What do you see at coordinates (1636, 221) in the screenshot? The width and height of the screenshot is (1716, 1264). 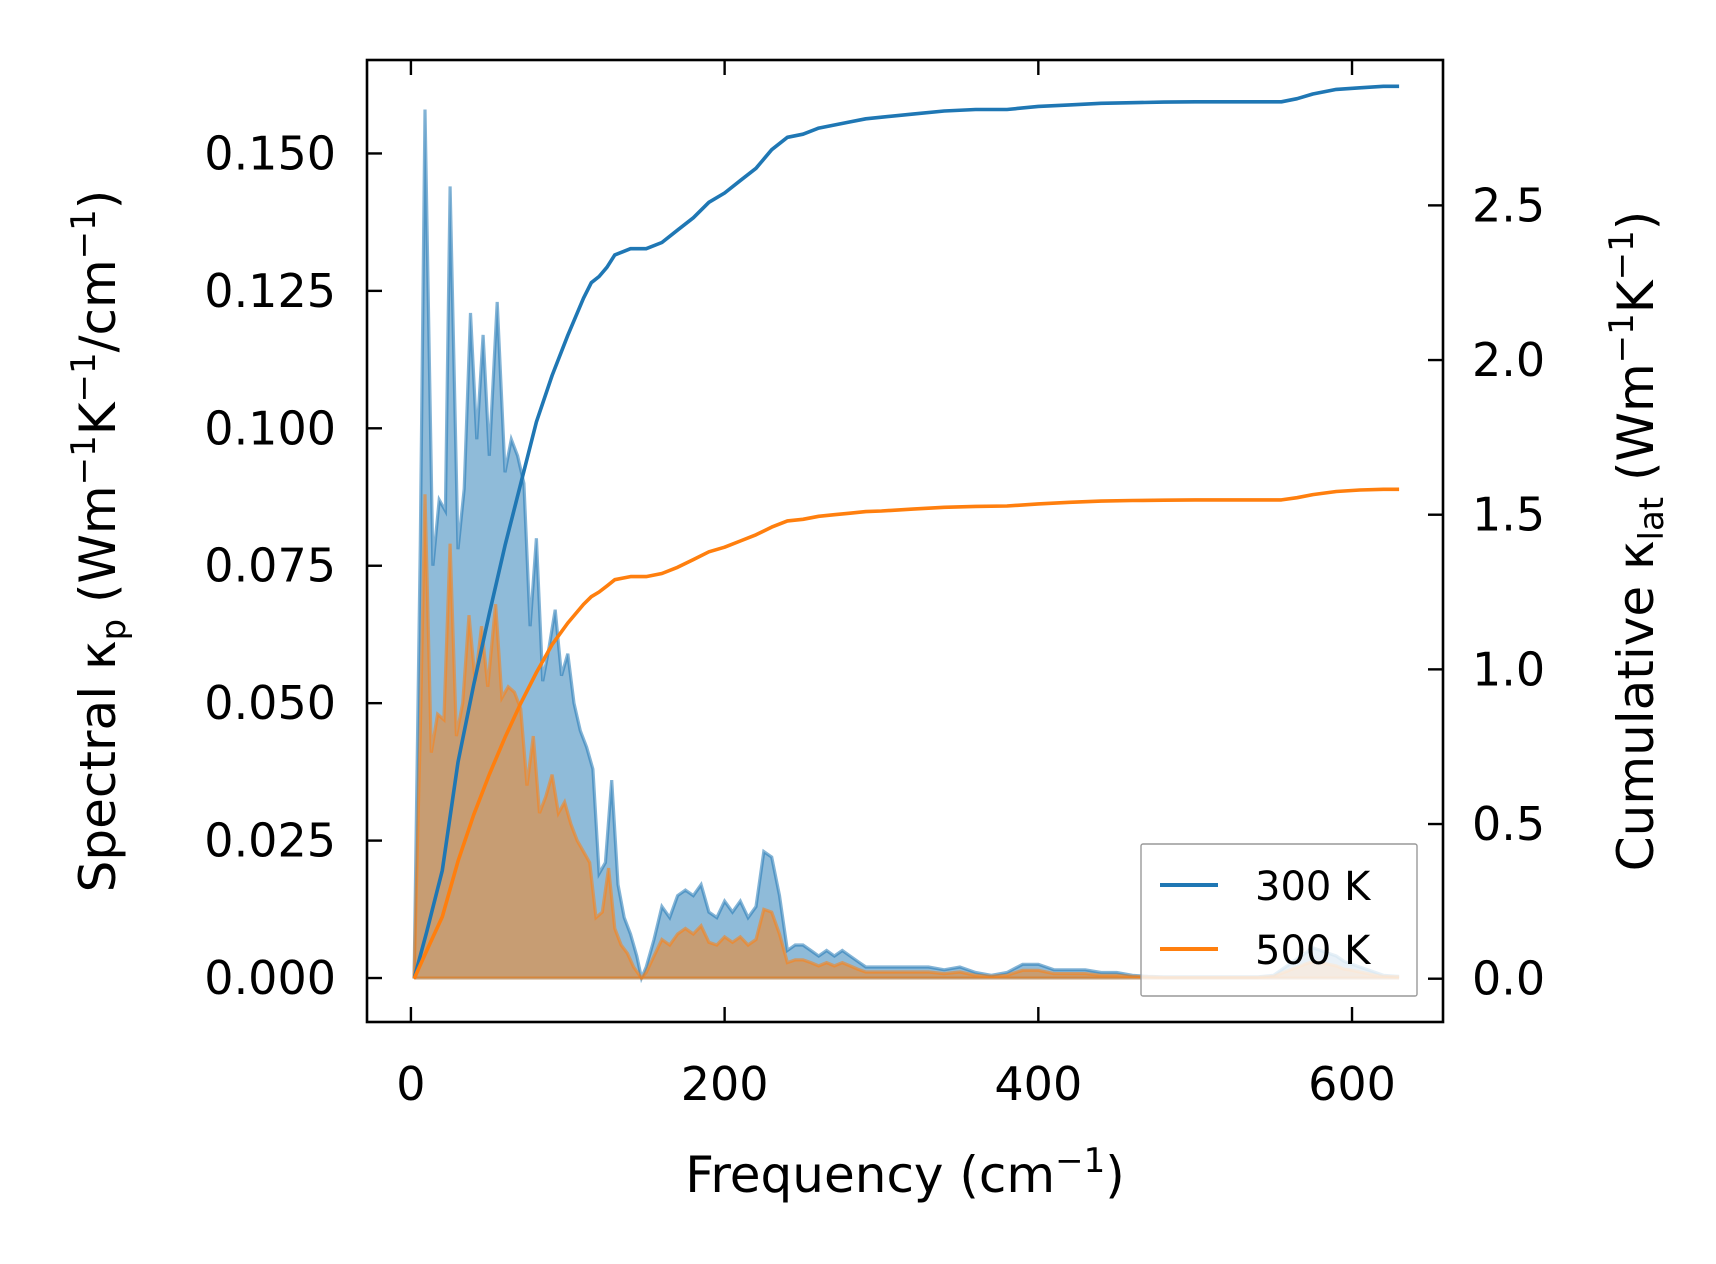 I see `y-right-label-close: )` at bounding box center [1636, 221].